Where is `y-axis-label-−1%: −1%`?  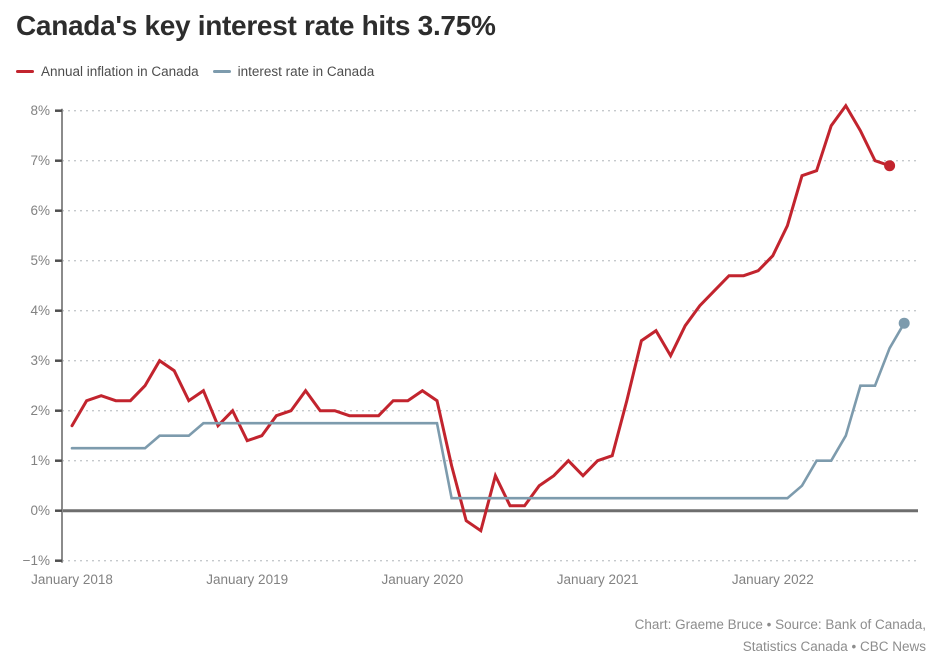 y-axis-label-−1%: −1% is located at coordinates (36, 560).